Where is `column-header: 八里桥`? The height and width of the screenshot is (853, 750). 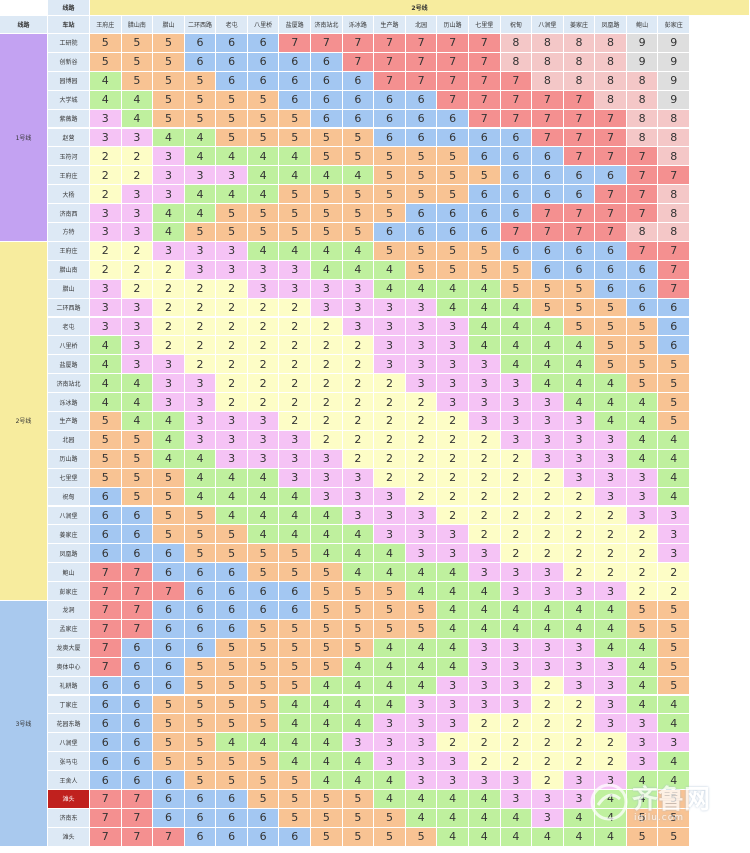
column-header: 八里桥 is located at coordinates (263, 25).